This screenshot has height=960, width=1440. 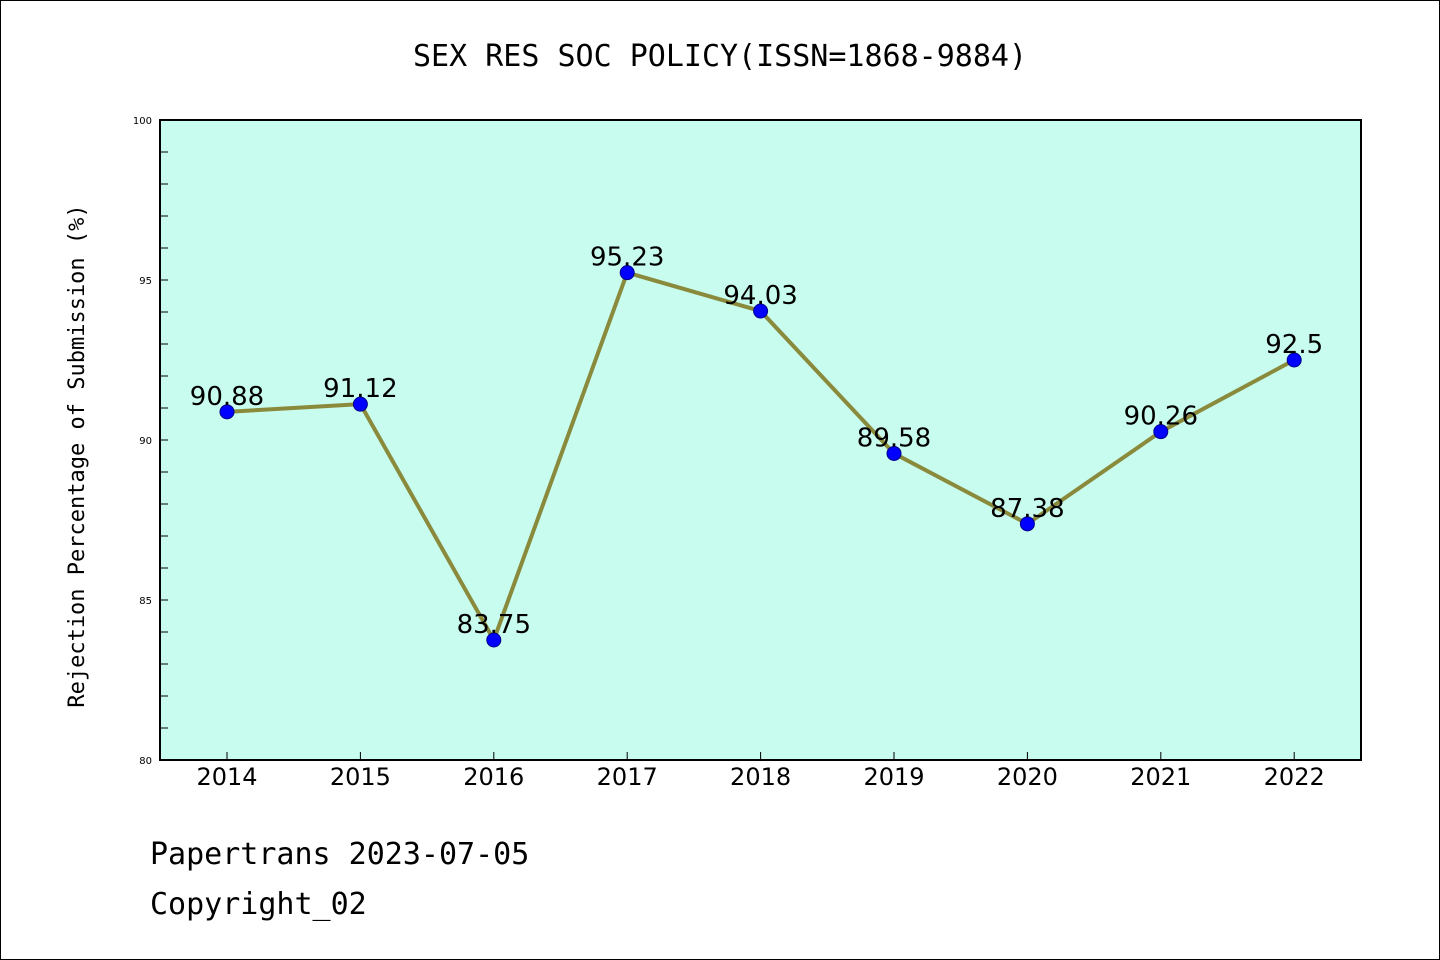 What do you see at coordinates (145, 441) in the screenshot?
I see `y-tick-label: 90` at bounding box center [145, 441].